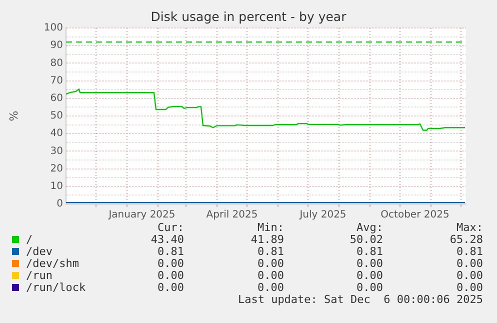 The width and height of the screenshot is (497, 323). What do you see at coordinates (13, 116) in the screenshot?
I see `y-axis-title: %` at bounding box center [13, 116].